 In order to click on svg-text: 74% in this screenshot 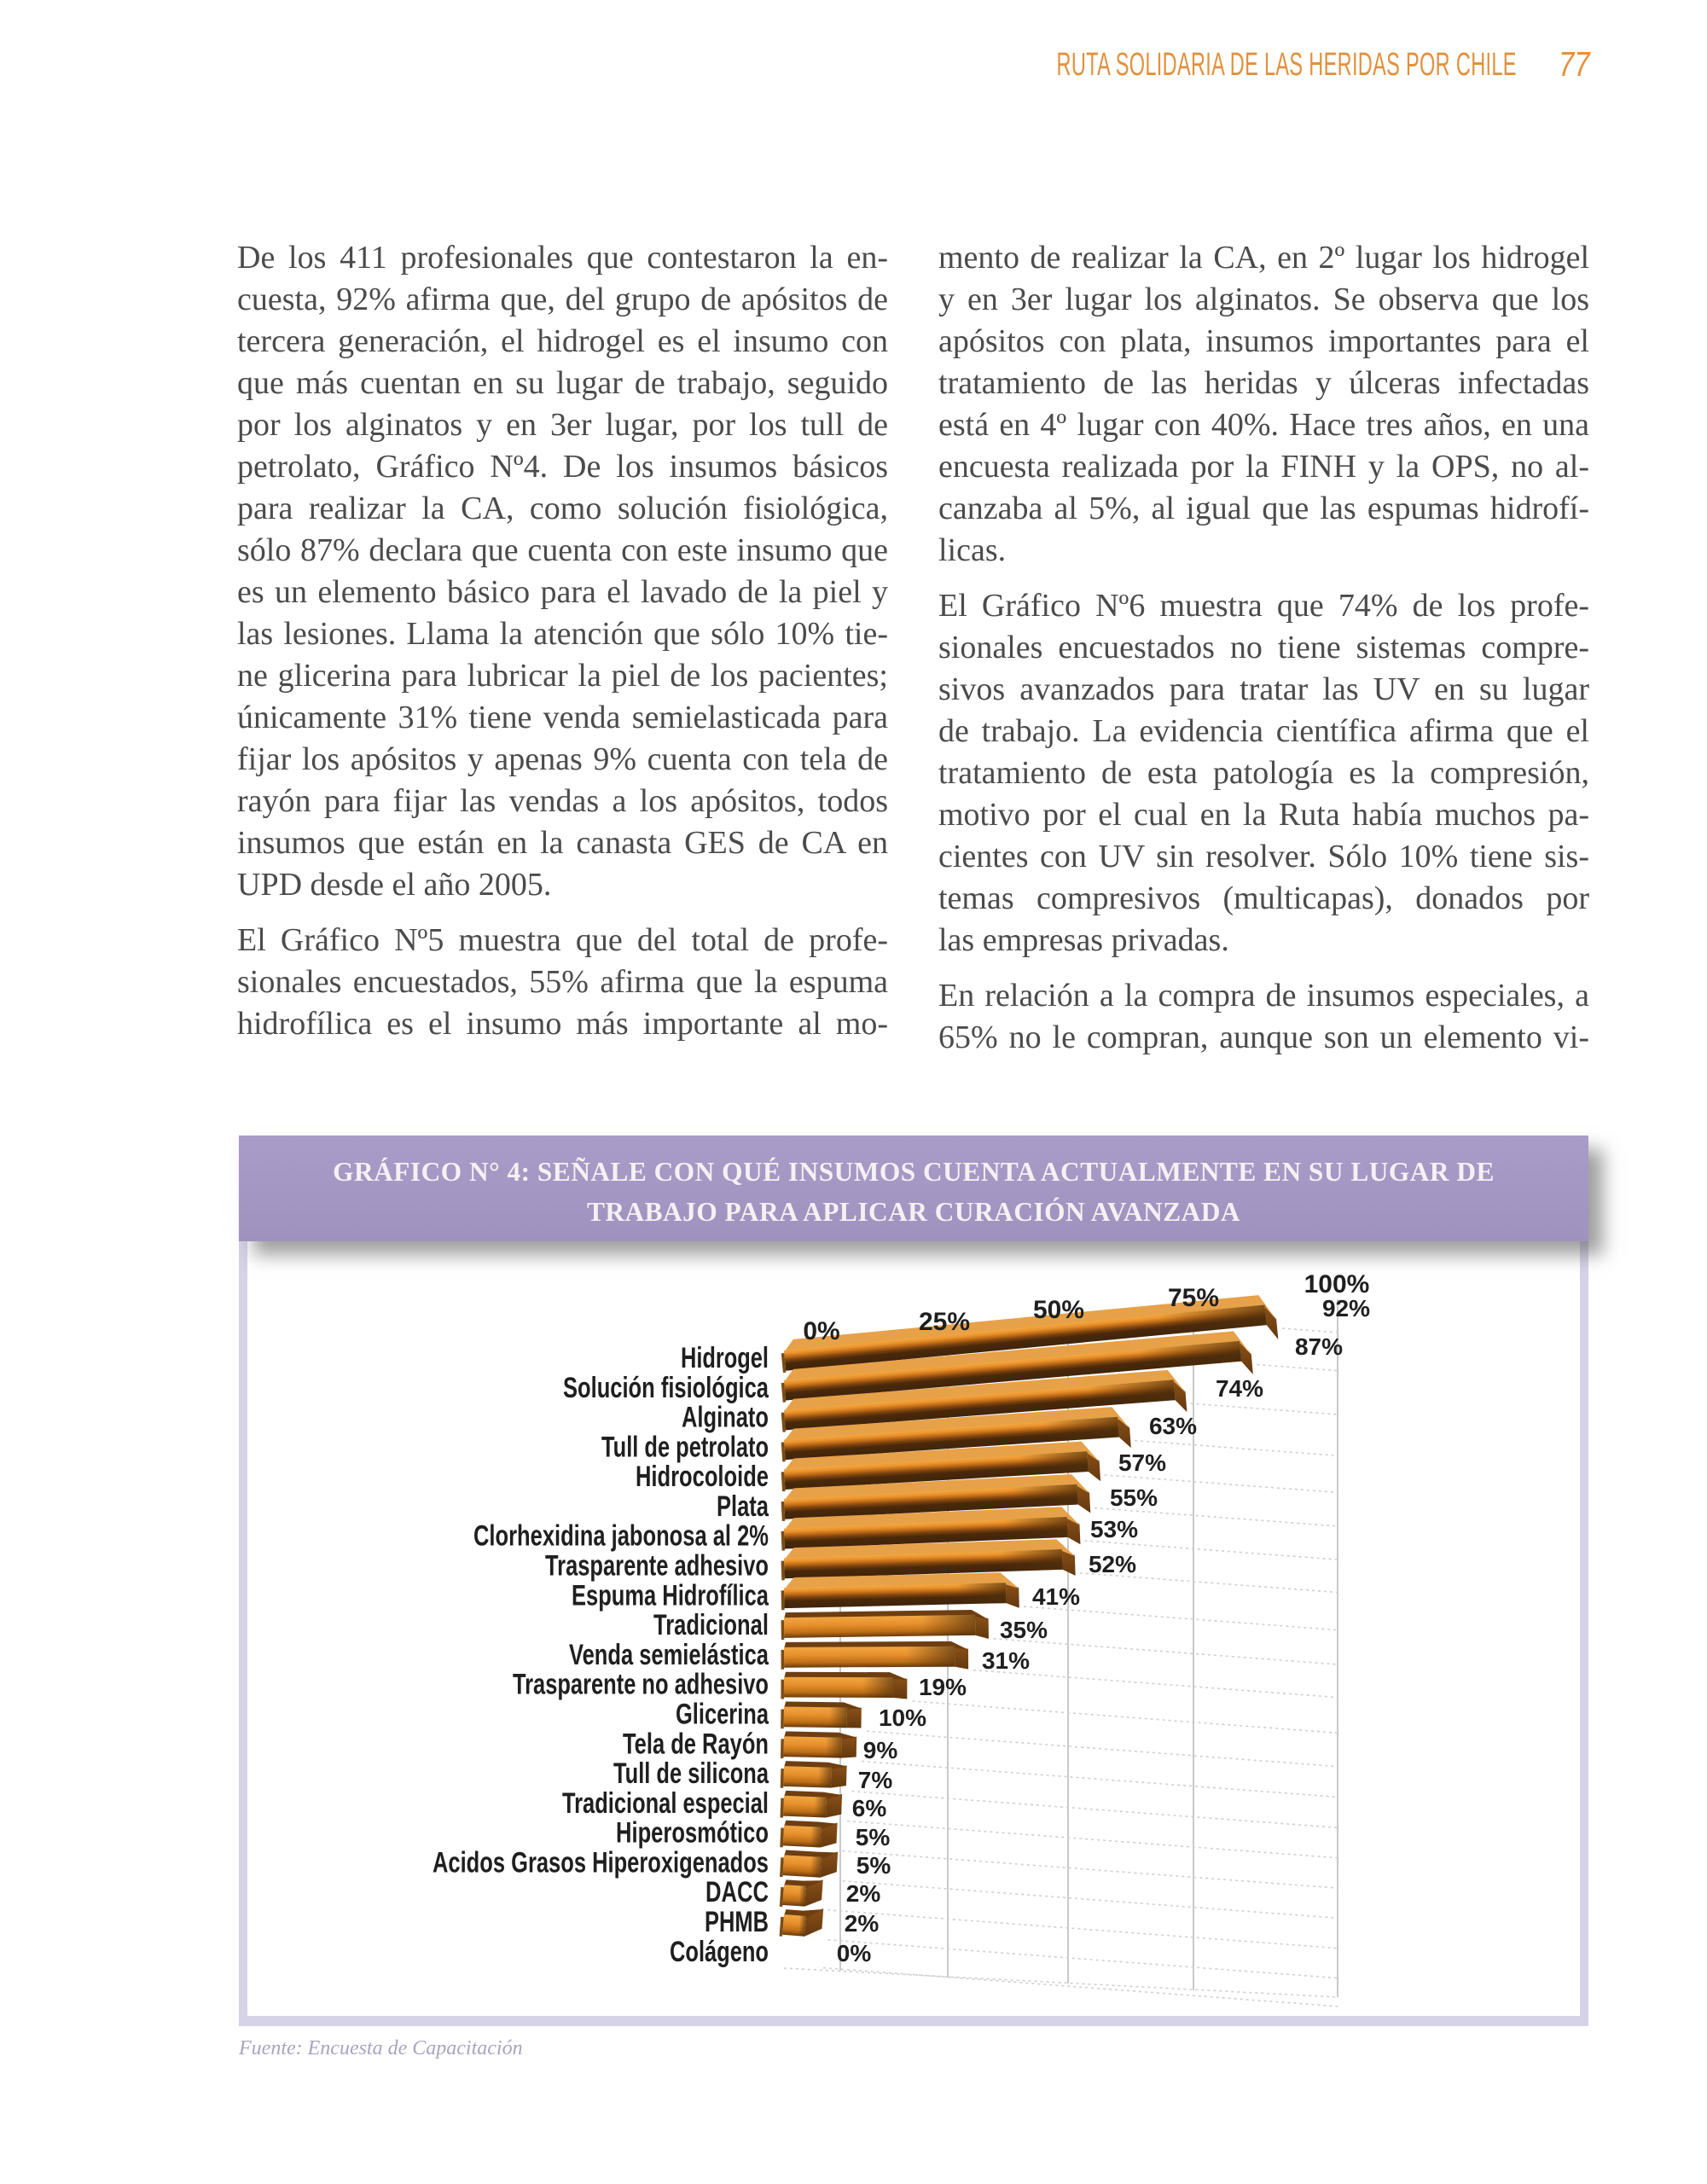, I will do `click(1239, 1388)`.